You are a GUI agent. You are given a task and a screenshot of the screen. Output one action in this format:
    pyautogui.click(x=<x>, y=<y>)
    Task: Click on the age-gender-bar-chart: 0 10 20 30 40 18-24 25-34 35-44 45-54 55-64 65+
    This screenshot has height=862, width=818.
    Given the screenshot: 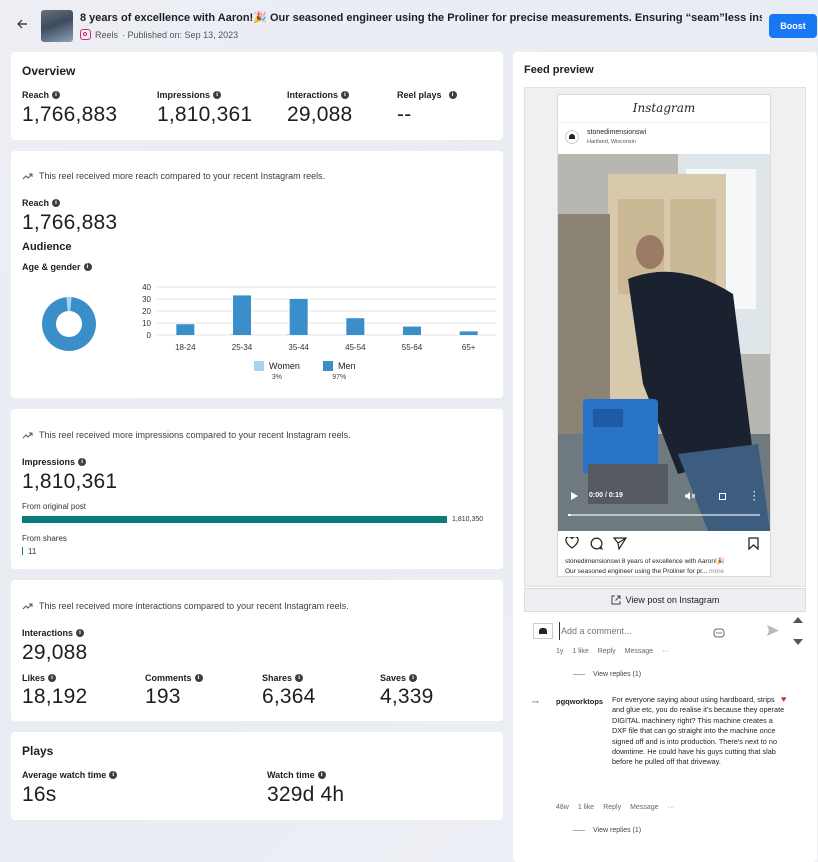 What is the action you would take?
    pyautogui.click(x=319, y=317)
    